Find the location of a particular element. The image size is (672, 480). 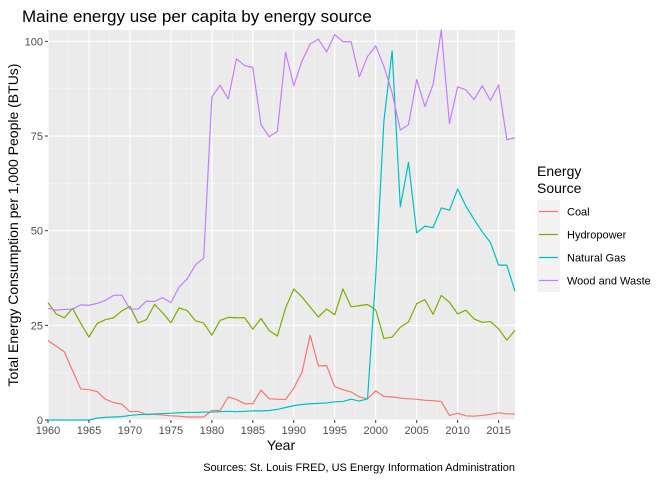

y-tick-label: 50 is located at coordinates (37, 232).